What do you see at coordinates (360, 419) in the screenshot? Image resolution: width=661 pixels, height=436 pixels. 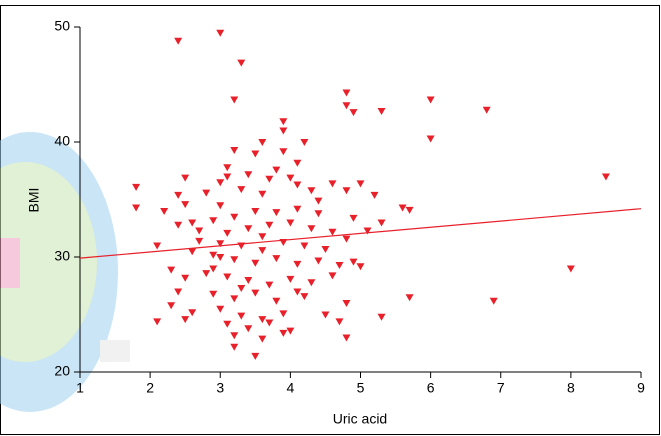 I see `x-axis-label: Uric acid` at bounding box center [360, 419].